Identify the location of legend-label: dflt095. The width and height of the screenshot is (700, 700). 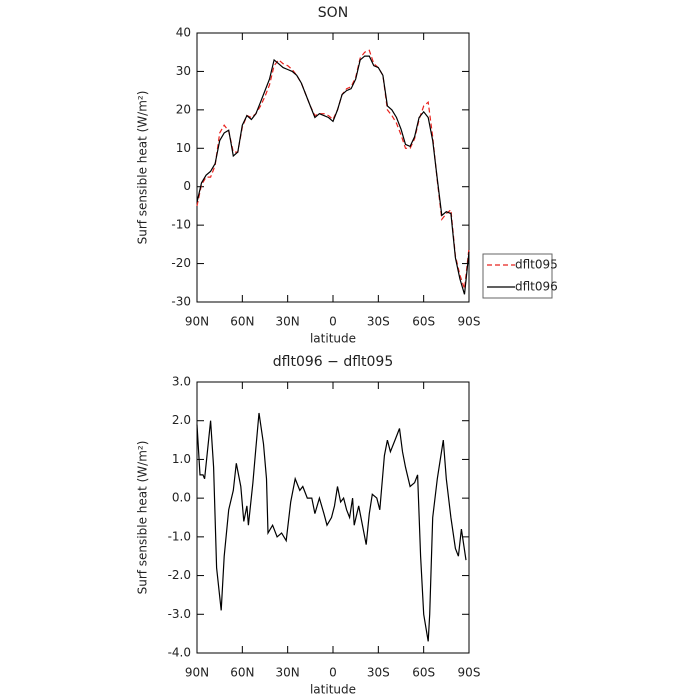
(536, 265).